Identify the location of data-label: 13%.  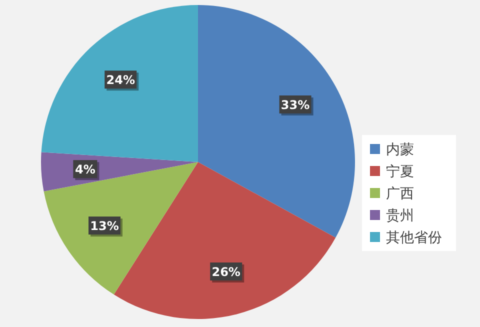
(104, 226).